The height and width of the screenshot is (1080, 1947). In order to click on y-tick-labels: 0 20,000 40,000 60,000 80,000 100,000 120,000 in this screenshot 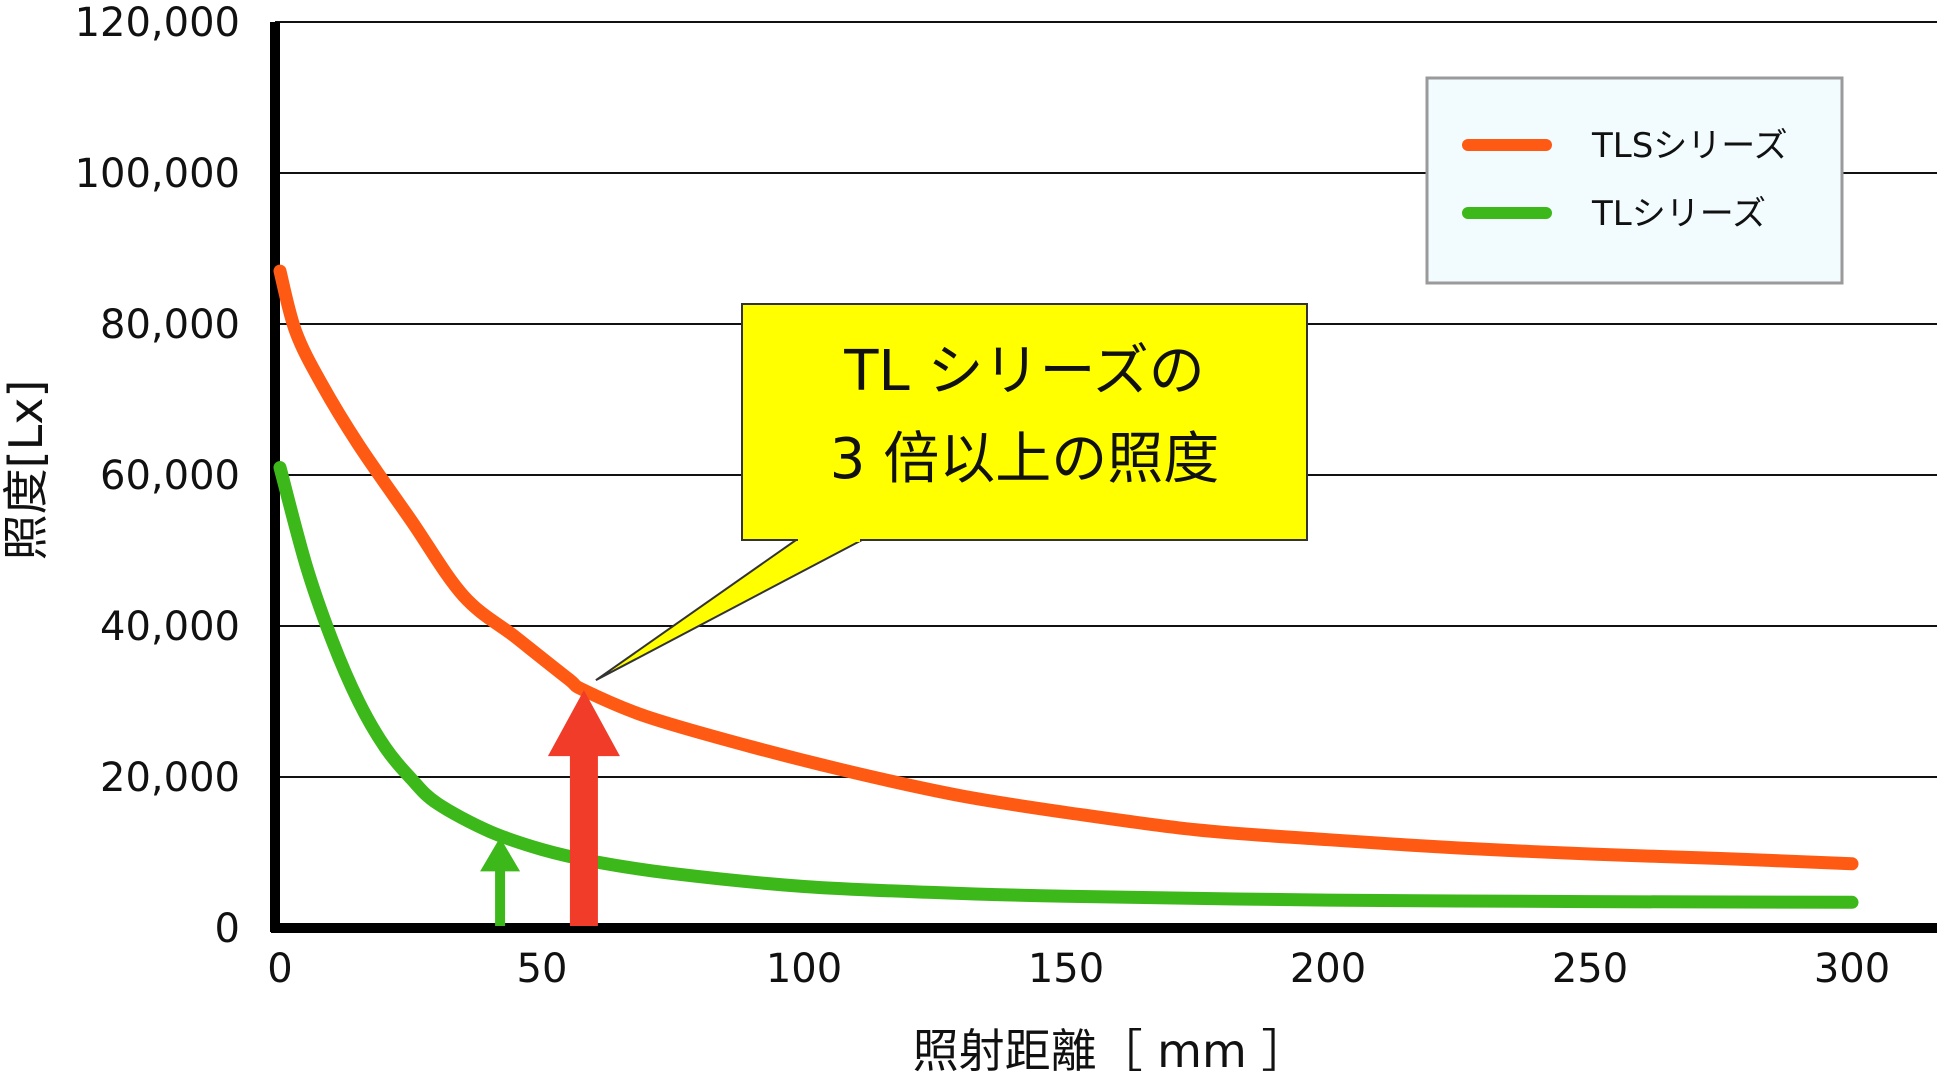, I will do `click(157, 476)`.